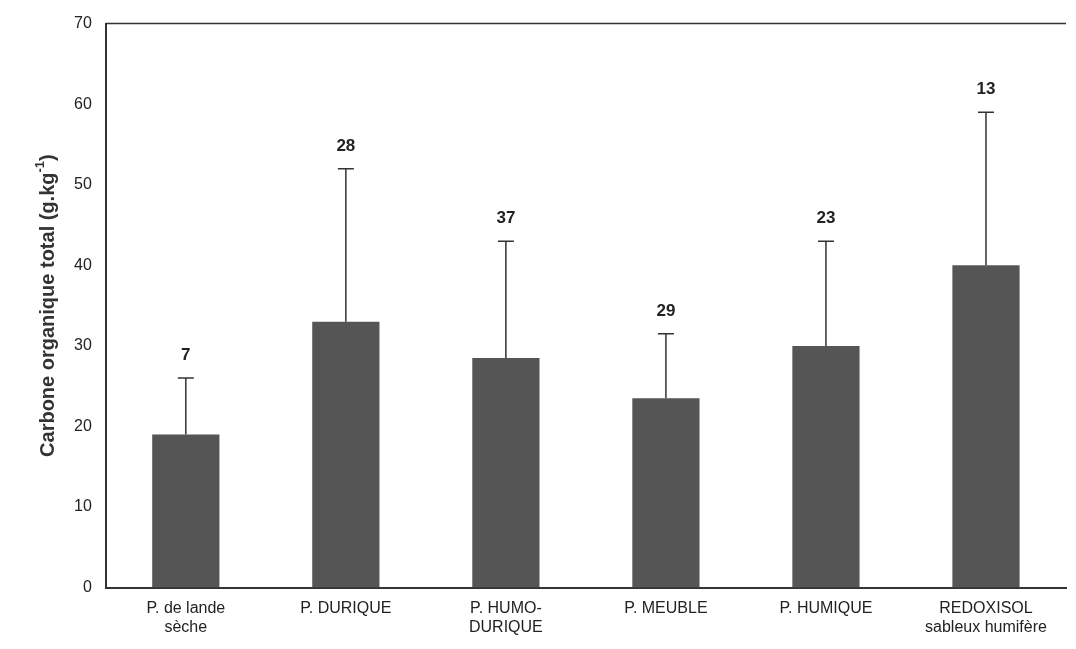 The width and height of the screenshot is (1076, 649). Describe the element at coordinates (83, 425) in the screenshot. I see `y-tick-label: 20` at that location.